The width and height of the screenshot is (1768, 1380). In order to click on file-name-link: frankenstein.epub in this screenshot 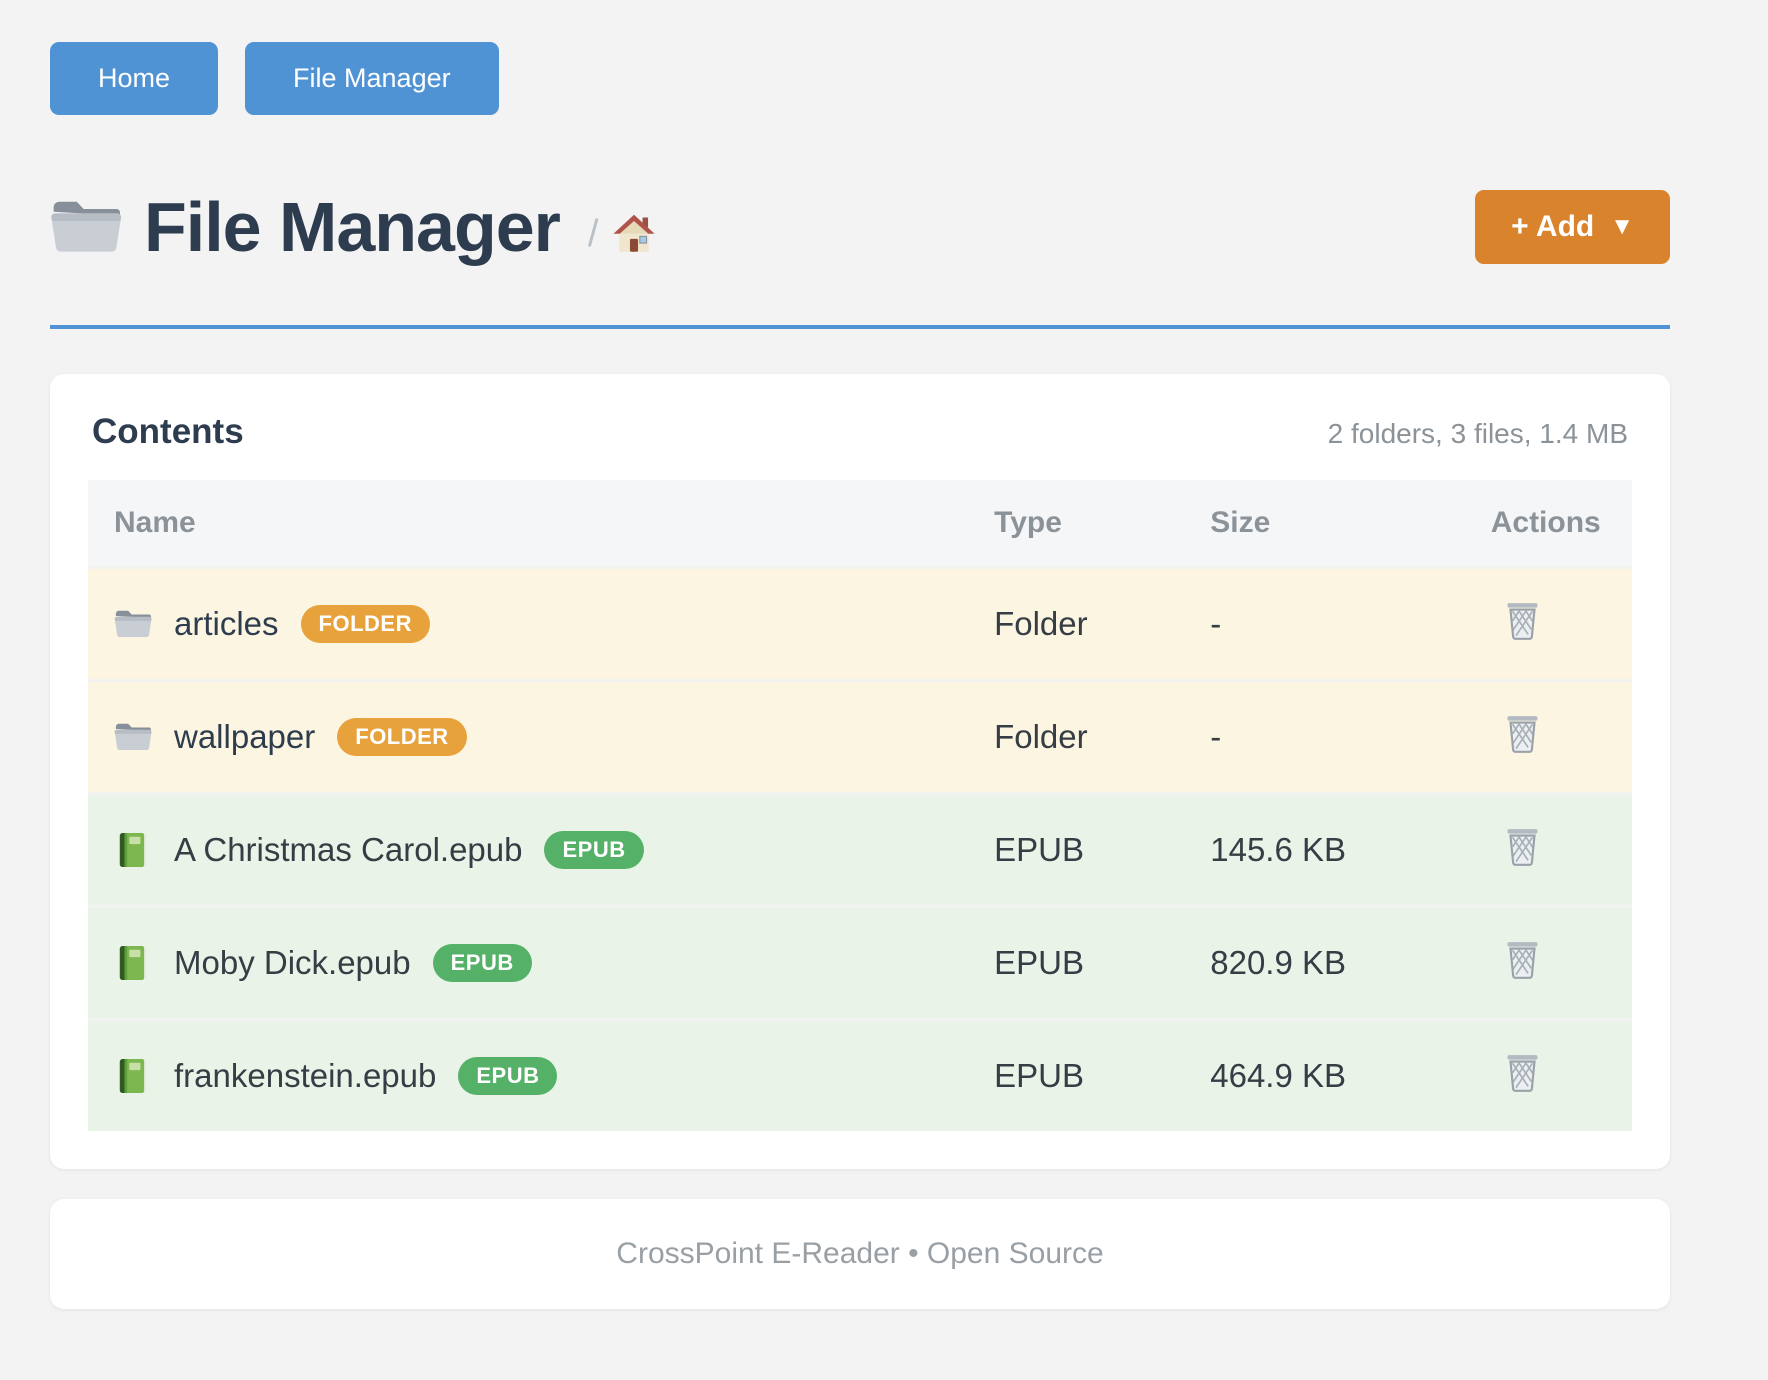, I will do `click(305, 1075)`.